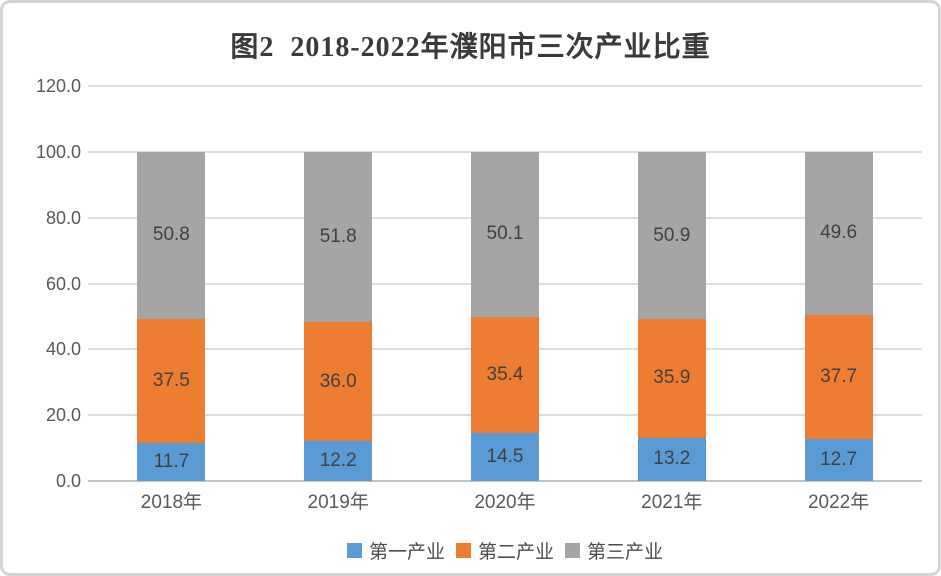 Image resolution: width=941 pixels, height=576 pixels. Describe the element at coordinates (63, 217) in the screenshot. I see `y-tick-label: 80.0` at that location.